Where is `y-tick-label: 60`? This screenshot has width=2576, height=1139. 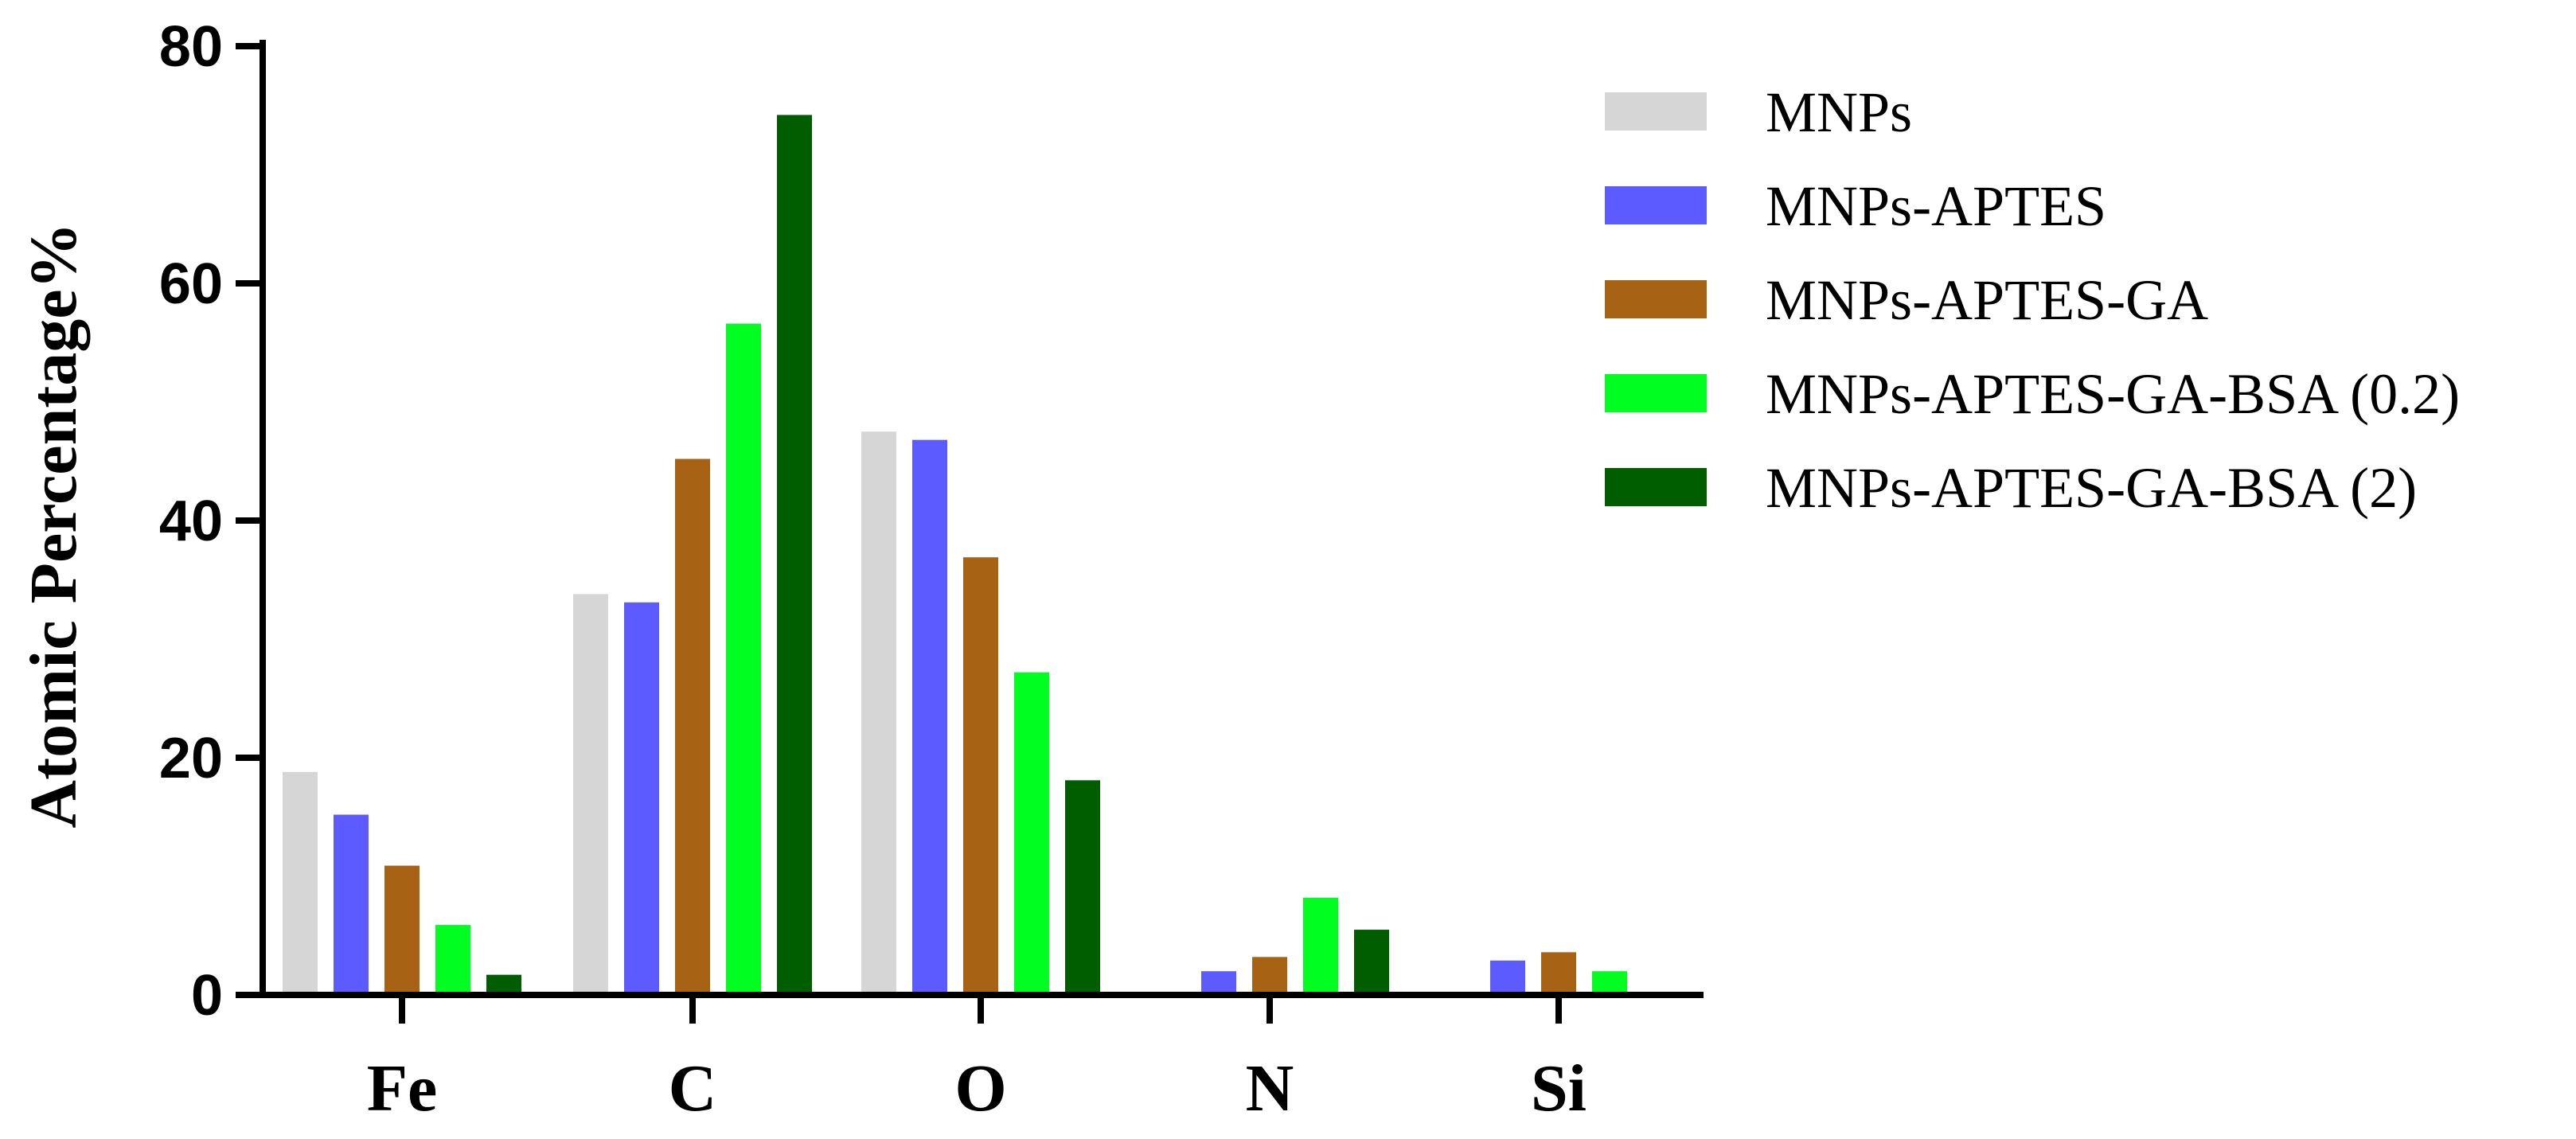 y-tick-label: 60 is located at coordinates (191, 284).